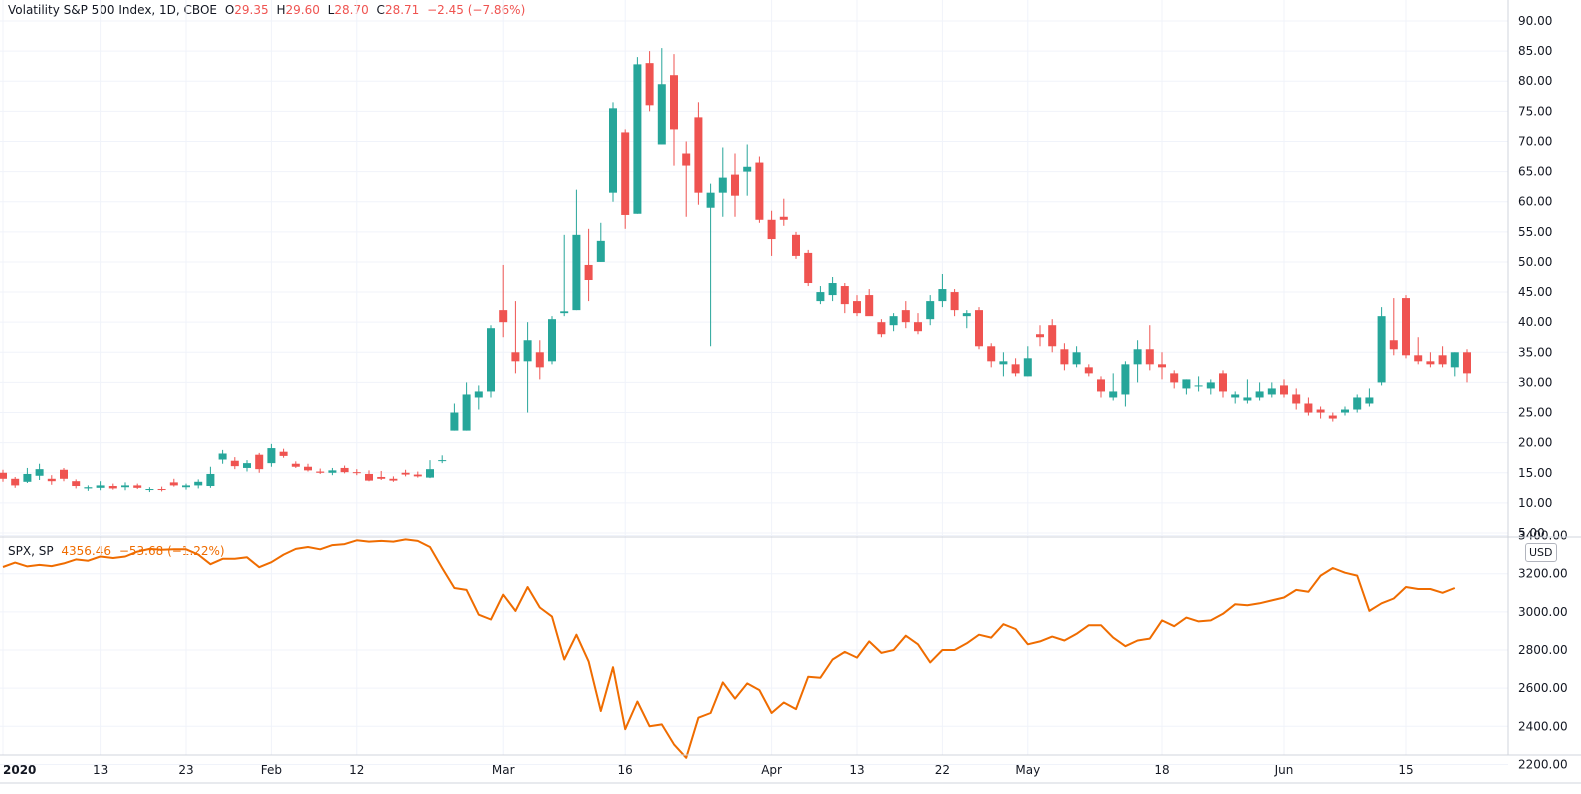 The width and height of the screenshot is (1581, 794). I want to click on y-tick-label-vix: 55.00, so click(1535, 232).